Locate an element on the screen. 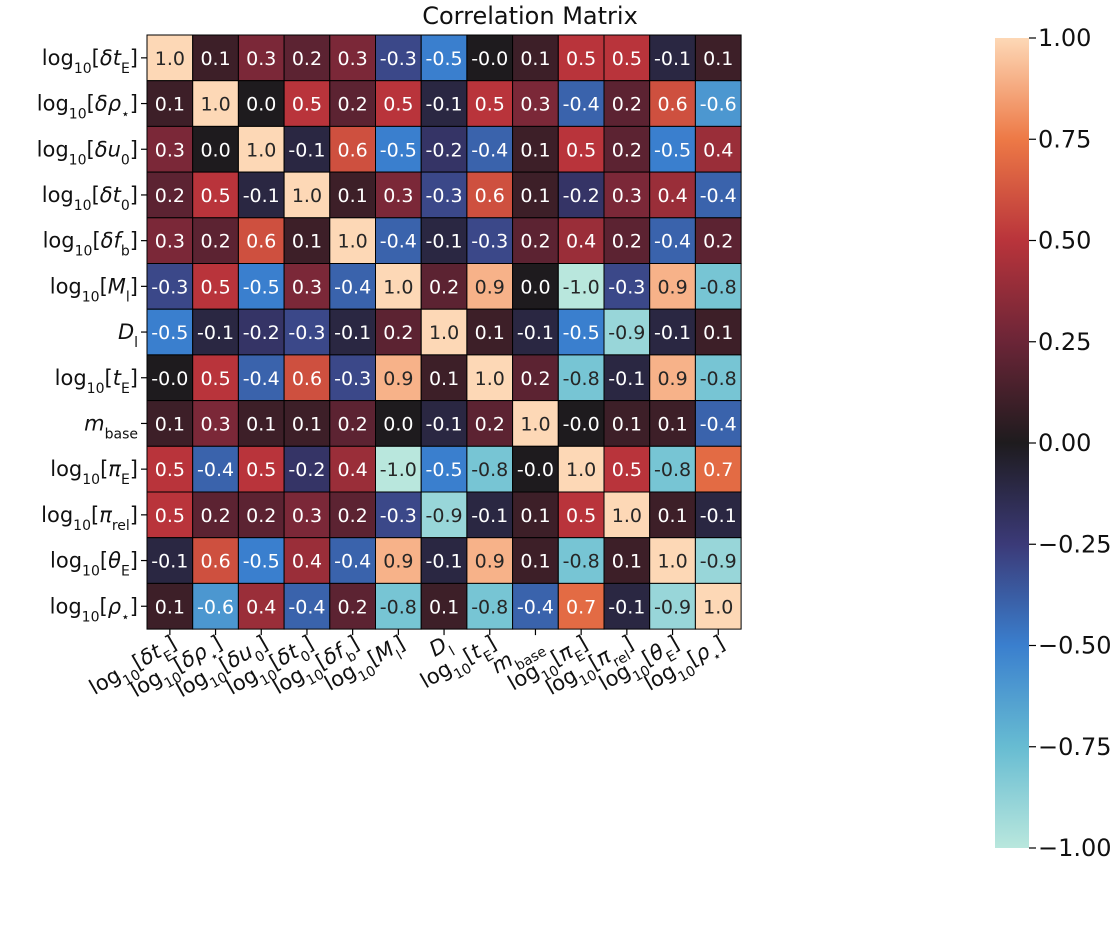 The image size is (1119, 939). x-tick-label: log10[δt0] is located at coordinates (271, 668).